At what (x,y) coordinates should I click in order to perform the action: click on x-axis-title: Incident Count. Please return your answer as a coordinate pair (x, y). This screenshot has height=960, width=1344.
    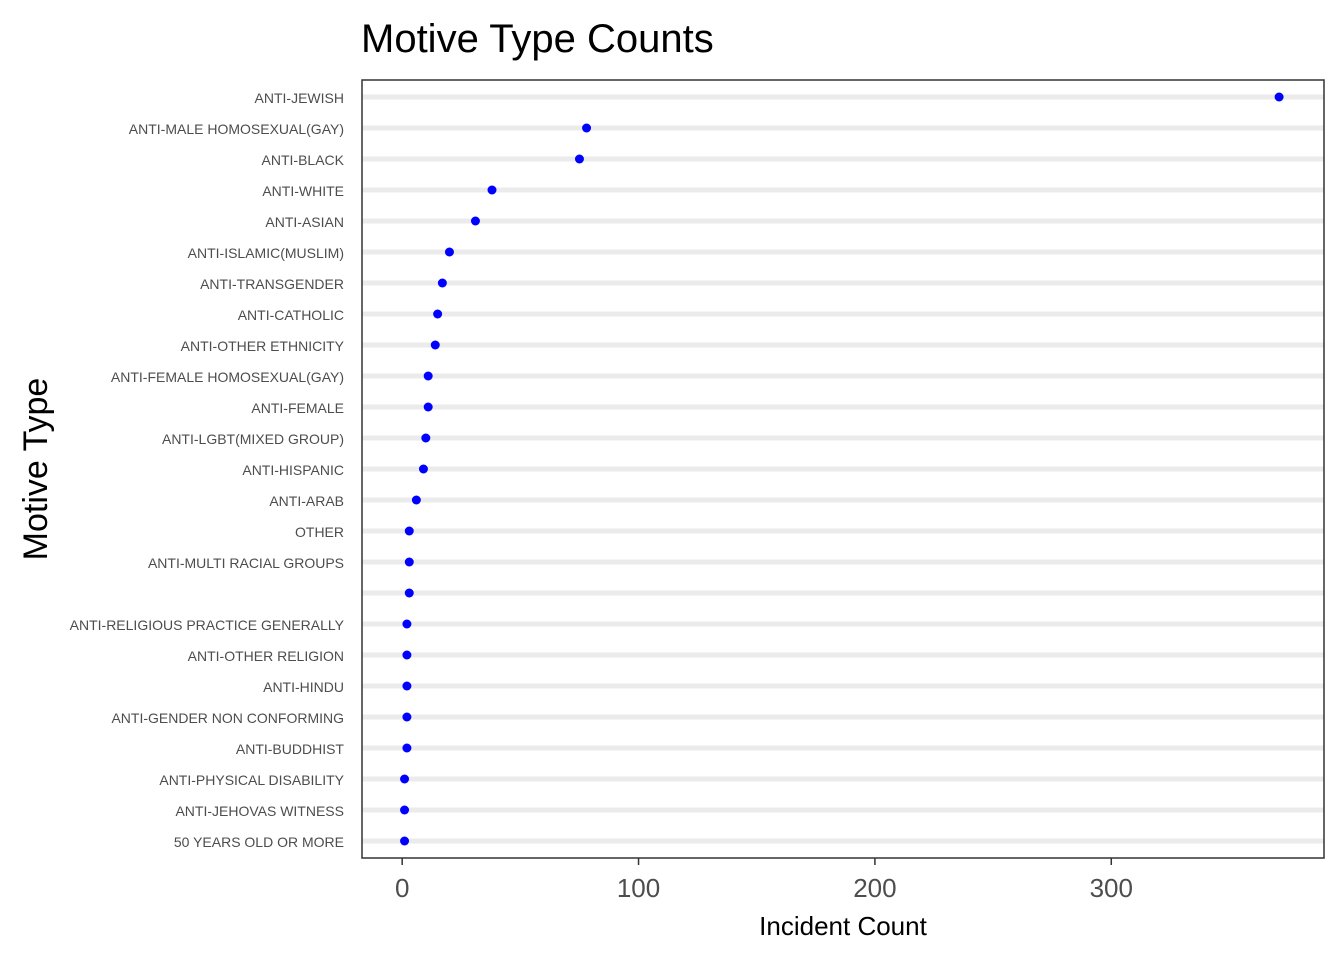
    Looking at the image, I should click on (843, 926).